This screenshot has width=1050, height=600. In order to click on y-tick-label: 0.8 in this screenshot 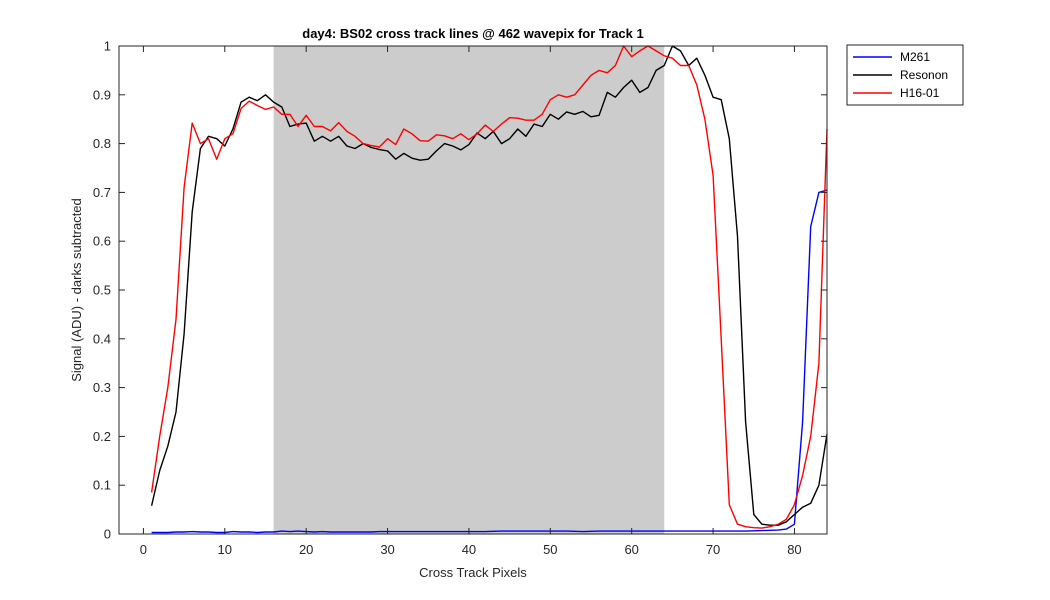, I will do `click(102, 143)`.